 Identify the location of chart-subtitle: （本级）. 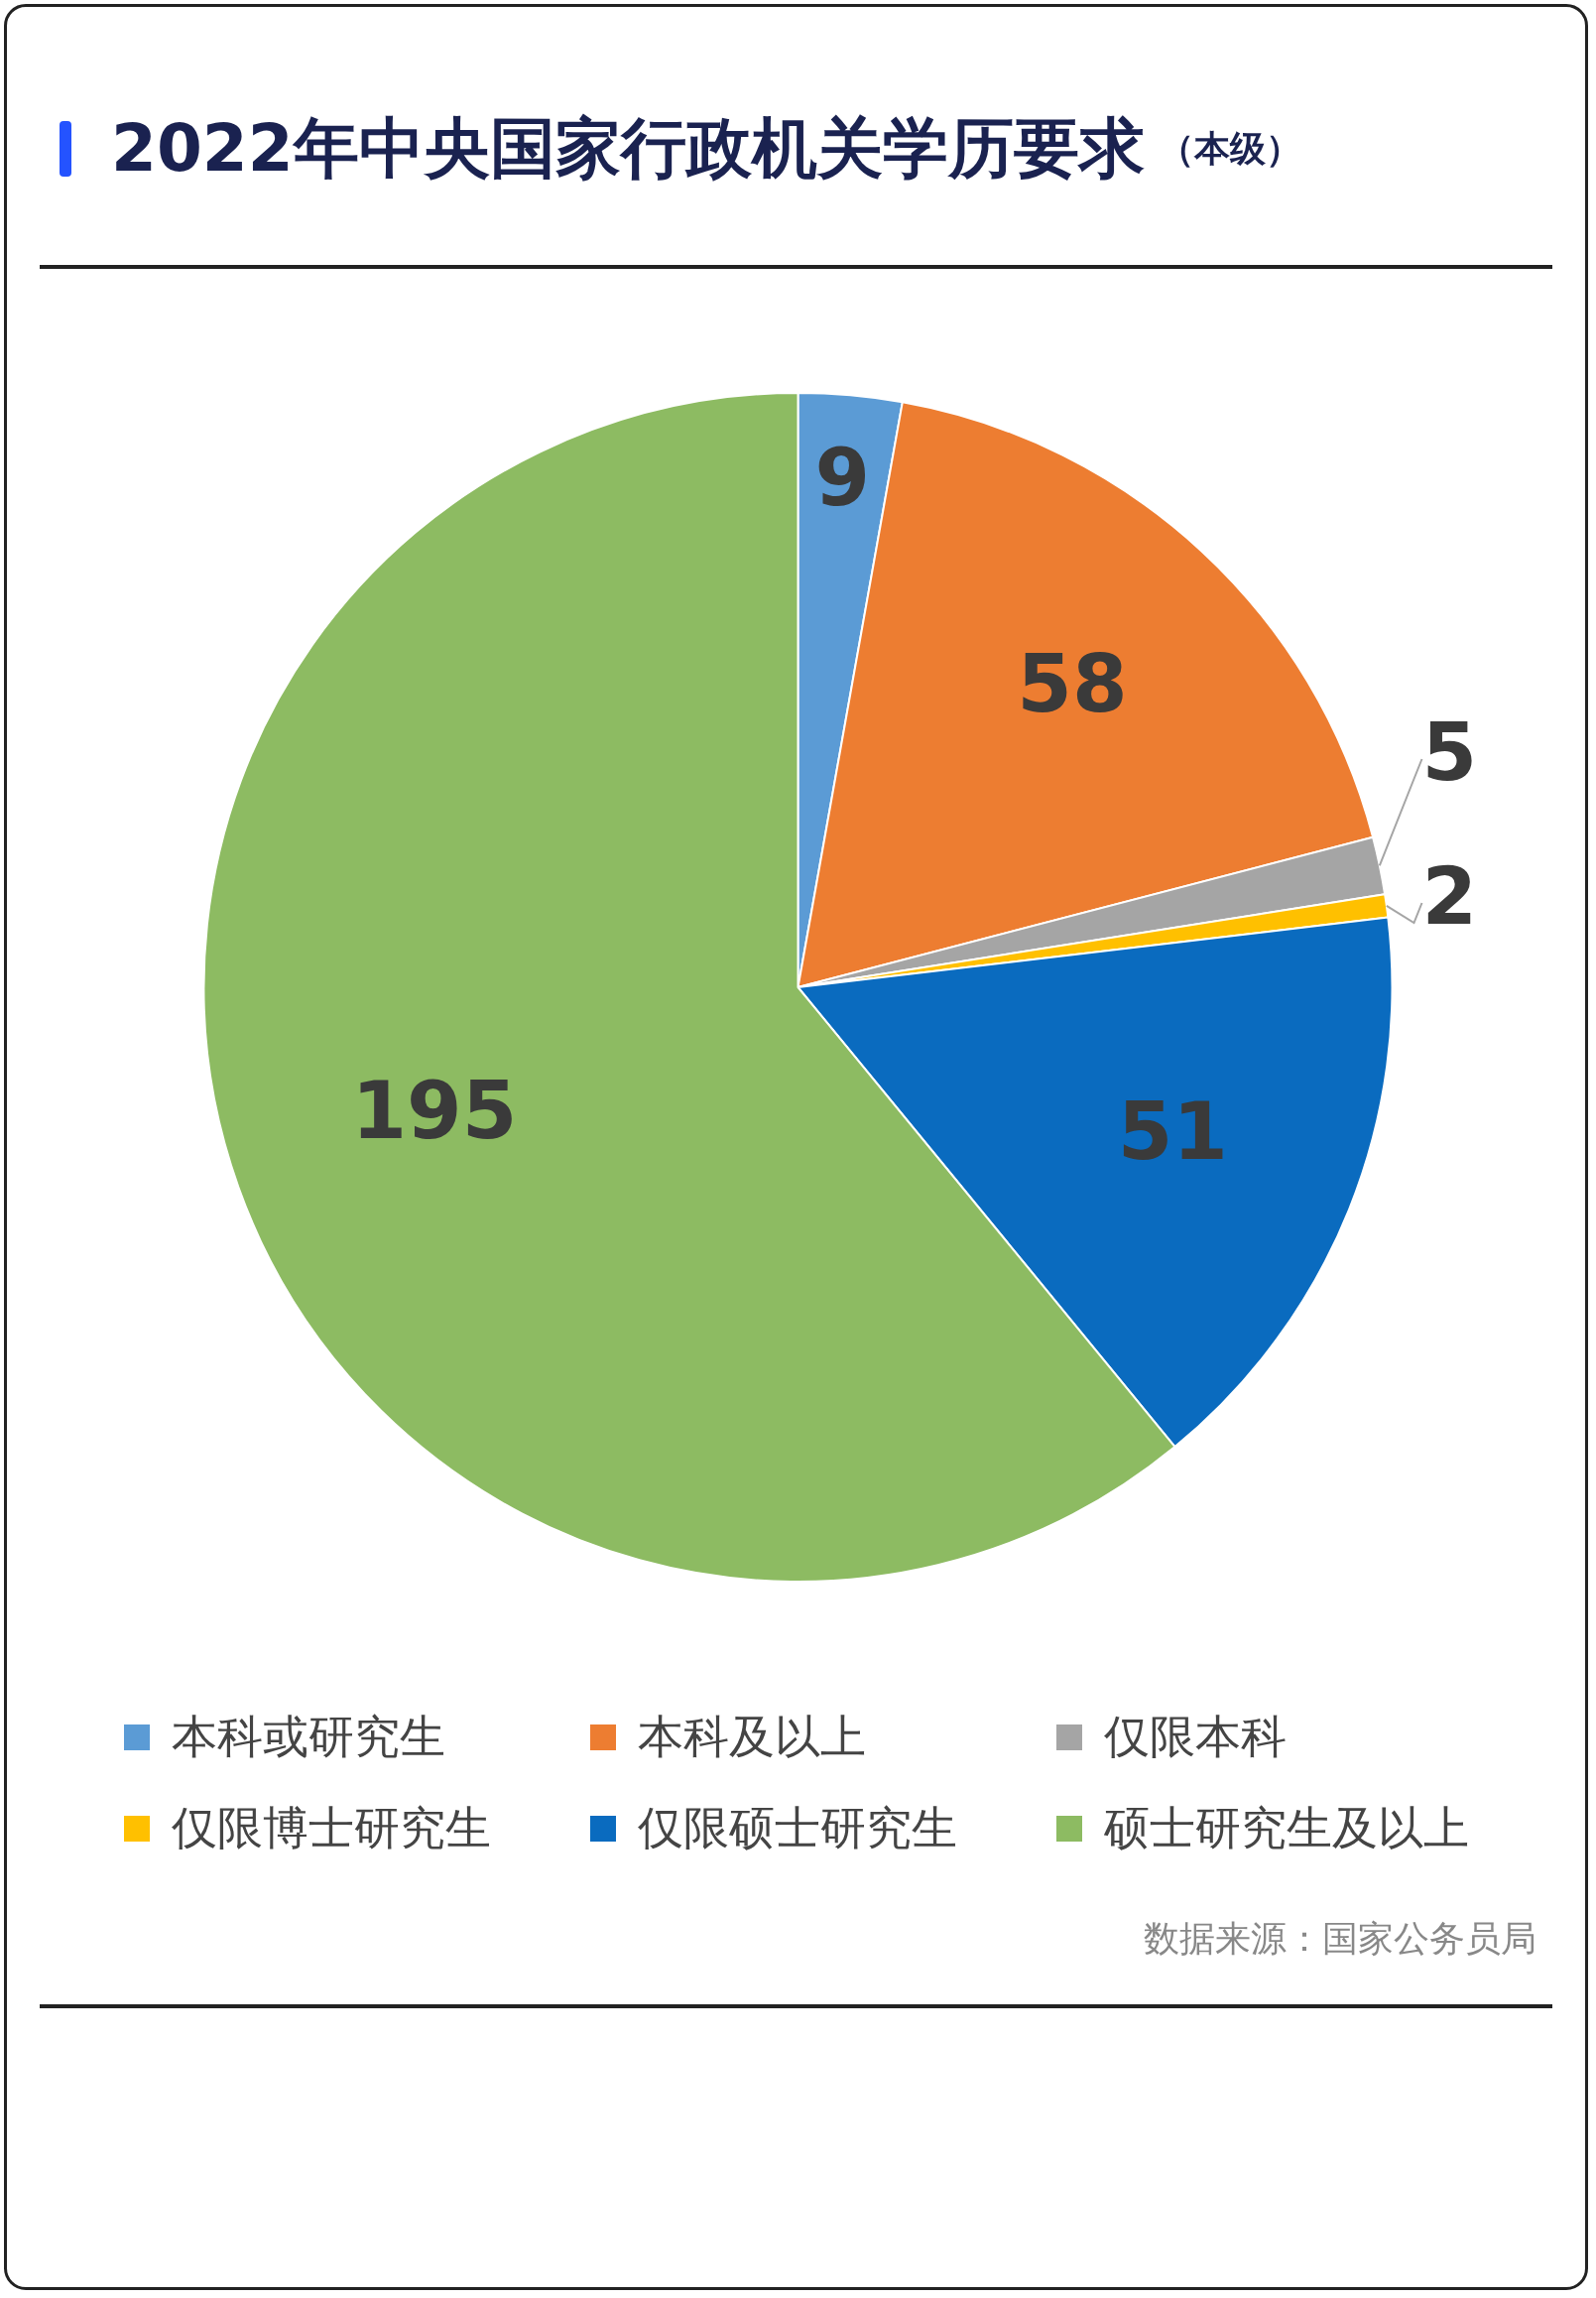
(1229, 148).